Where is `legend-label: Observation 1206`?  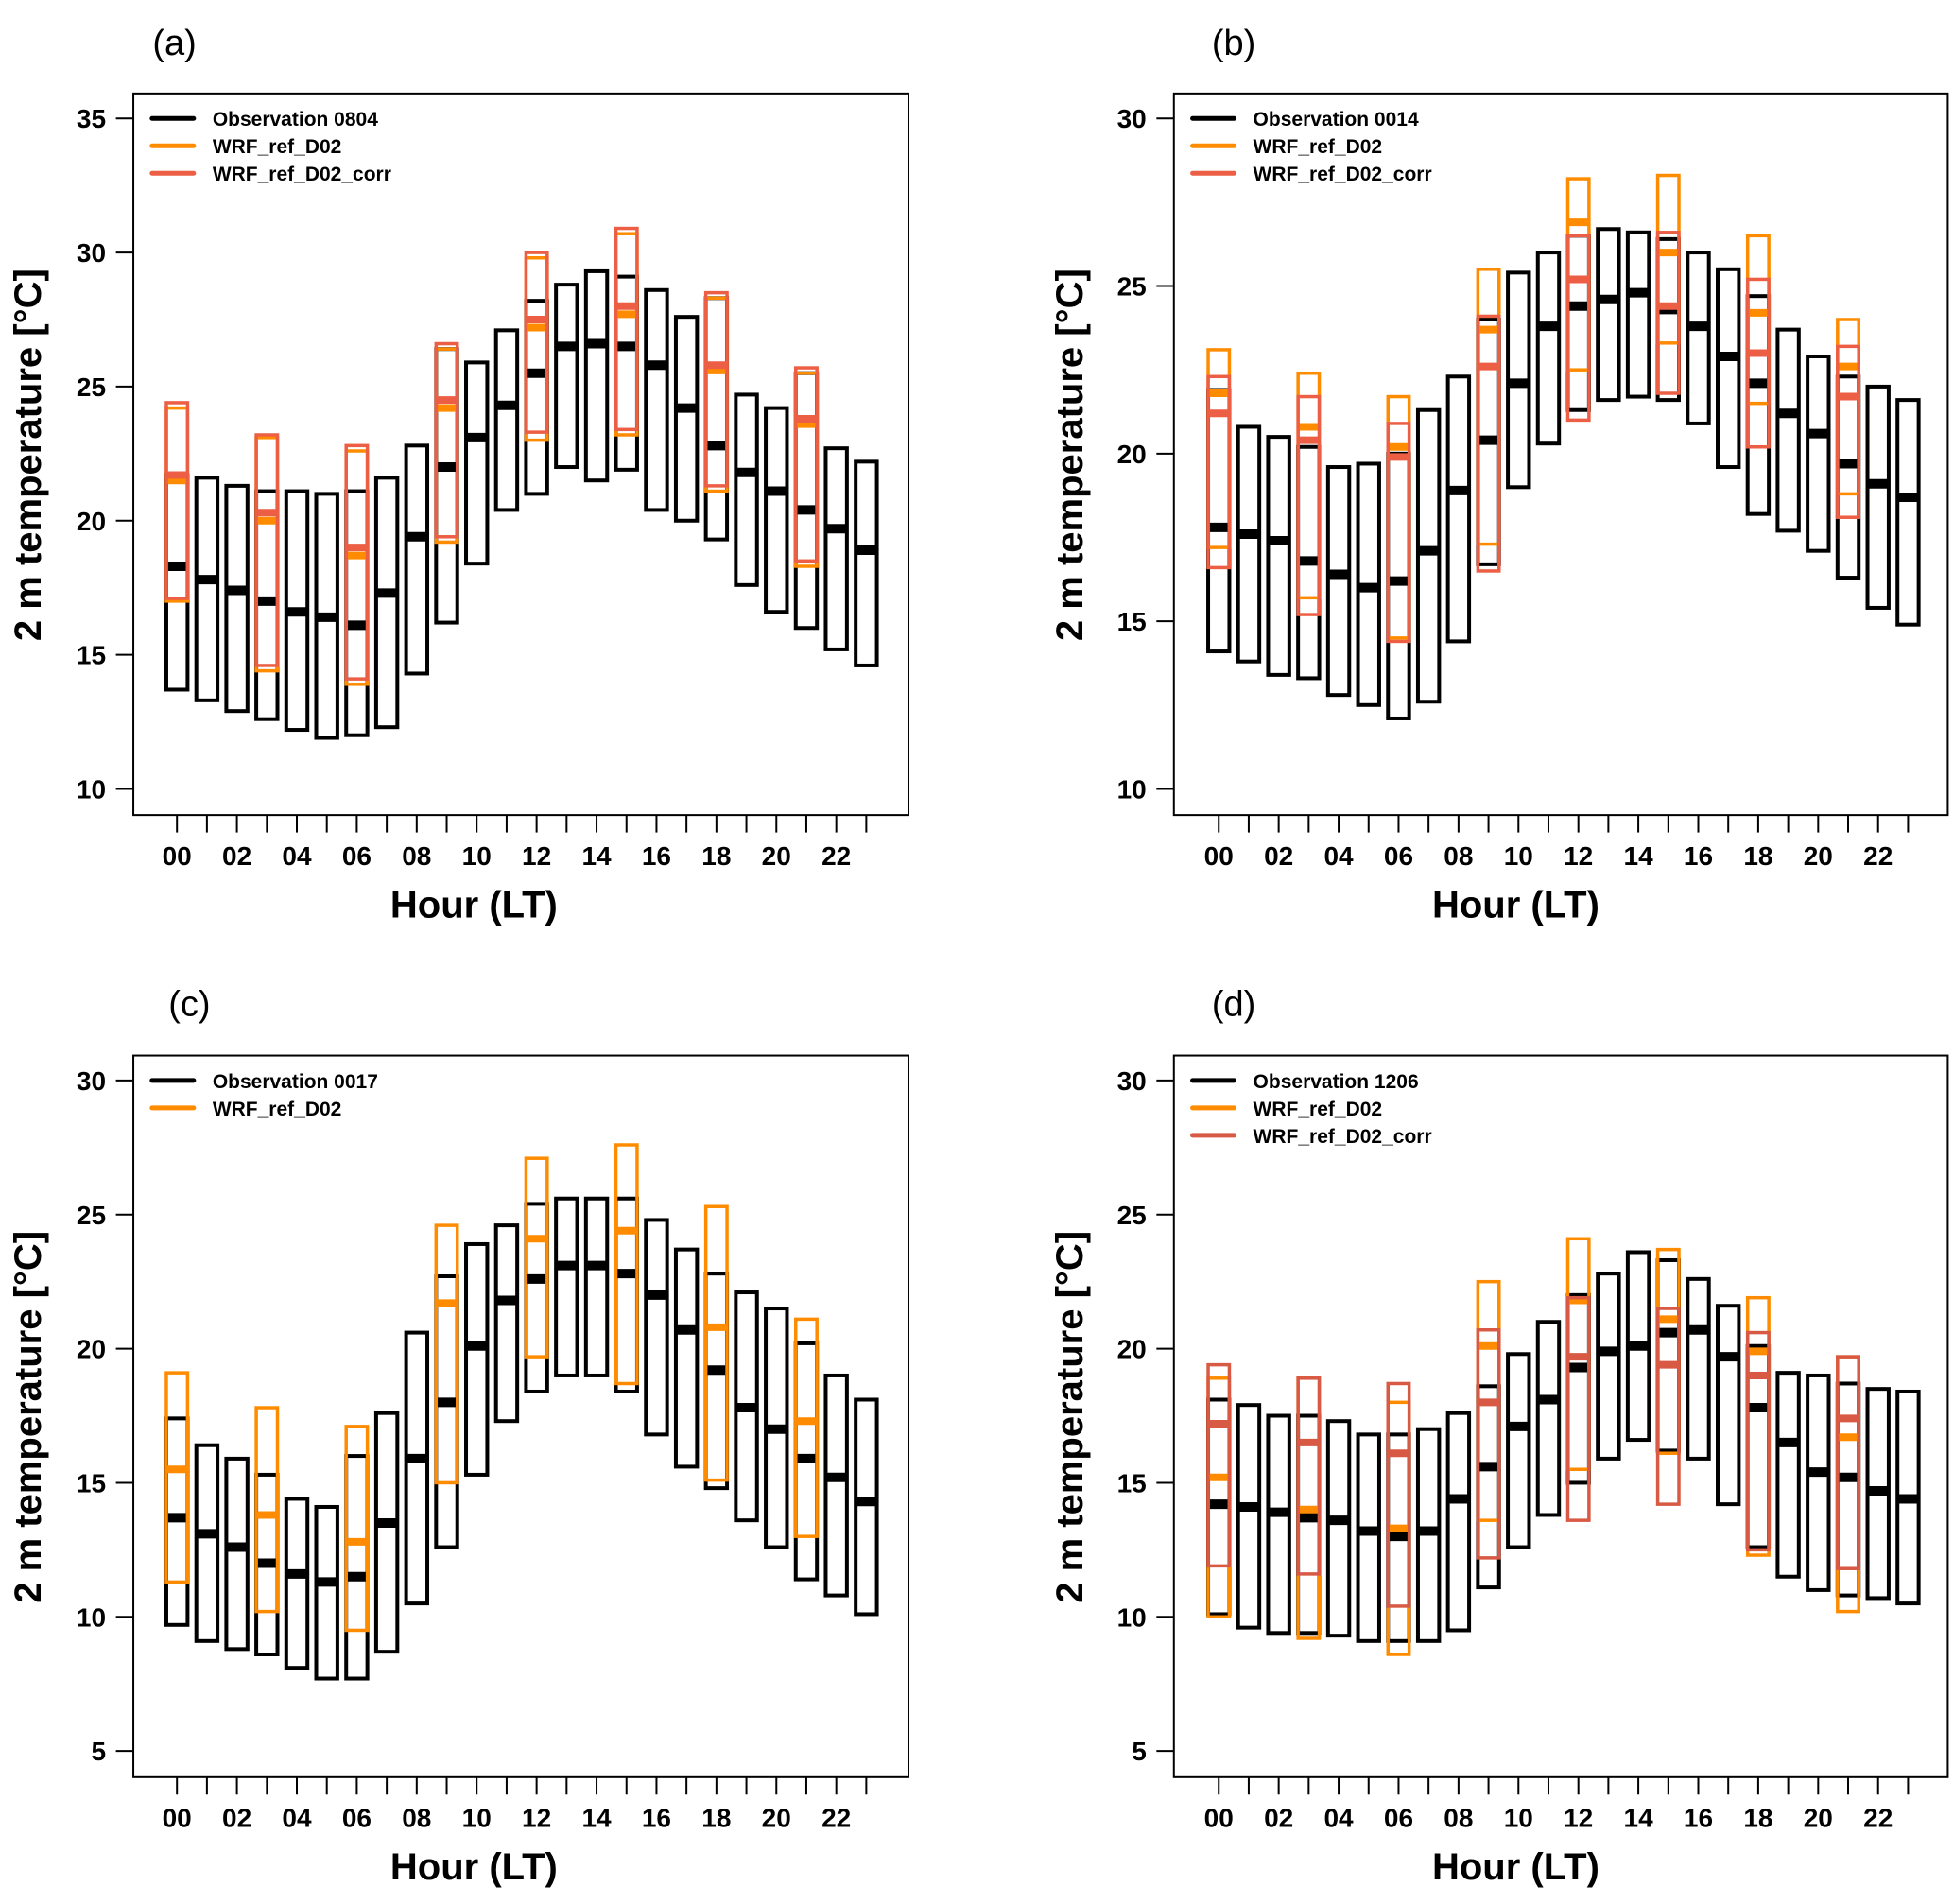 legend-label: Observation 1206 is located at coordinates (1336, 1082).